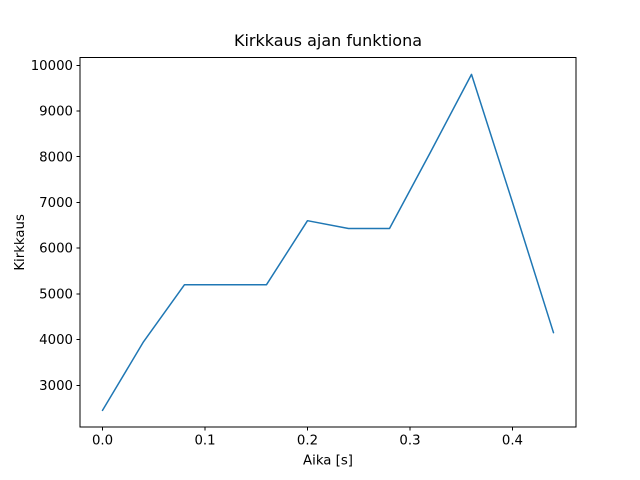 Image resolution: width=640 pixels, height=480 pixels. I want to click on x-tick-label: 0.4, so click(512, 441).